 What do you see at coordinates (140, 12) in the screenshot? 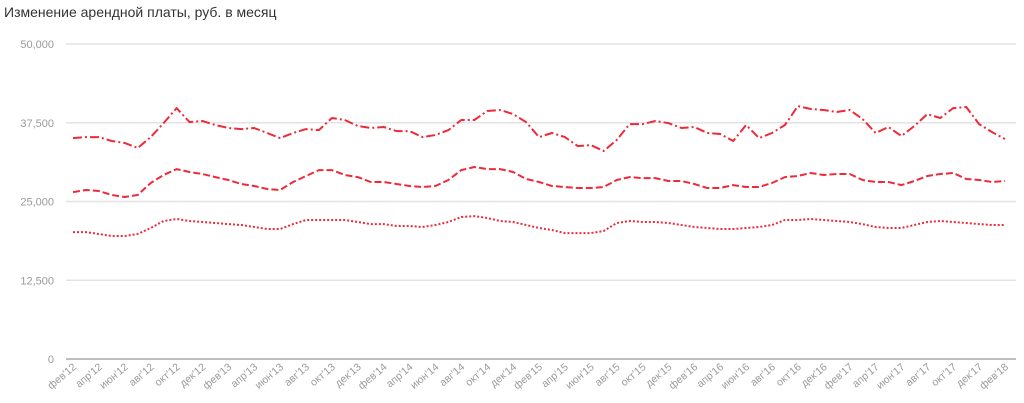
I see `chart-title: Изменение арендной платы, руб. в месяц` at bounding box center [140, 12].